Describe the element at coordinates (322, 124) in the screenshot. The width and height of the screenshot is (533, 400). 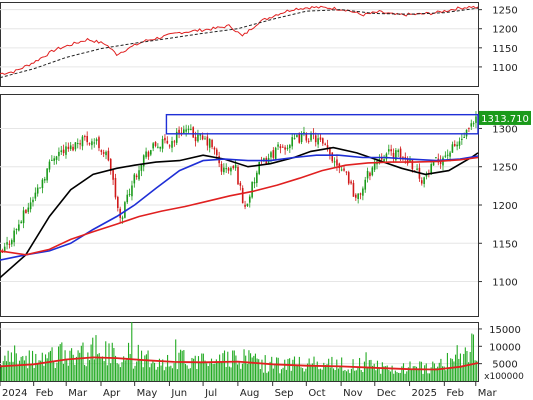
I see `price-range-box` at that location.